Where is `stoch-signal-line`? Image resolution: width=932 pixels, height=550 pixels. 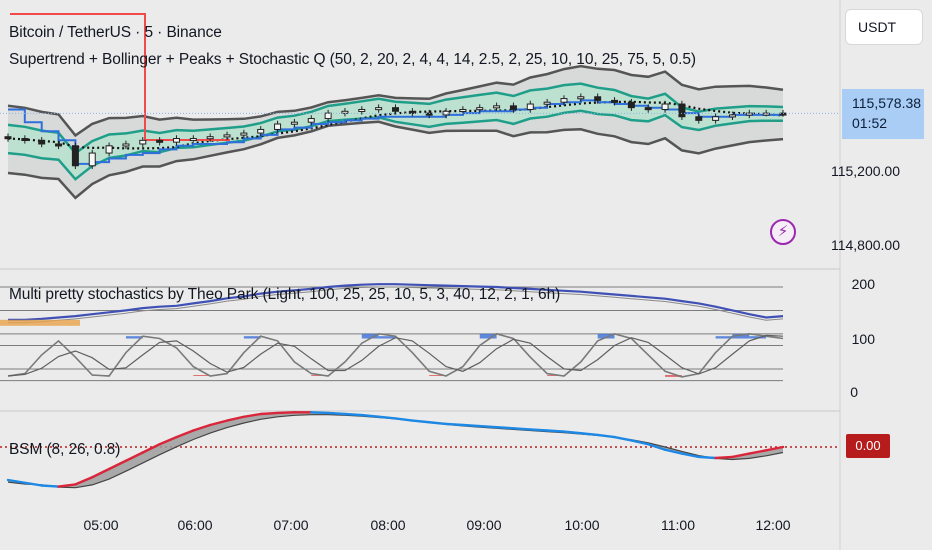
stoch-signal-line is located at coordinates (395, 355).